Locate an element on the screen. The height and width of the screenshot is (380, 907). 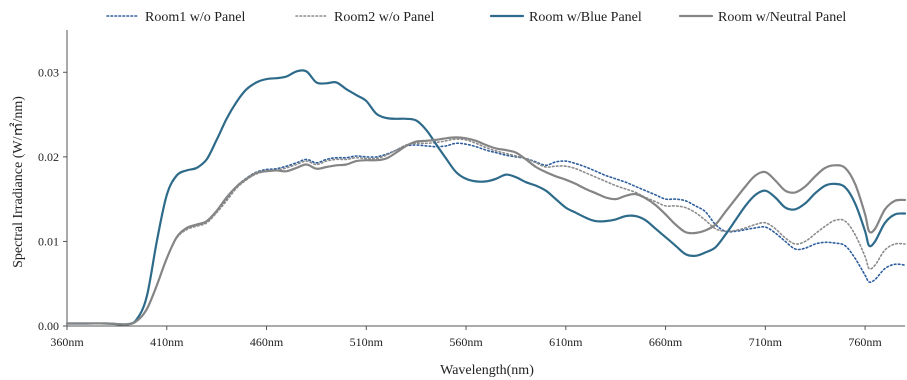
y-tick-label: 0.03 is located at coordinates (48, 72).